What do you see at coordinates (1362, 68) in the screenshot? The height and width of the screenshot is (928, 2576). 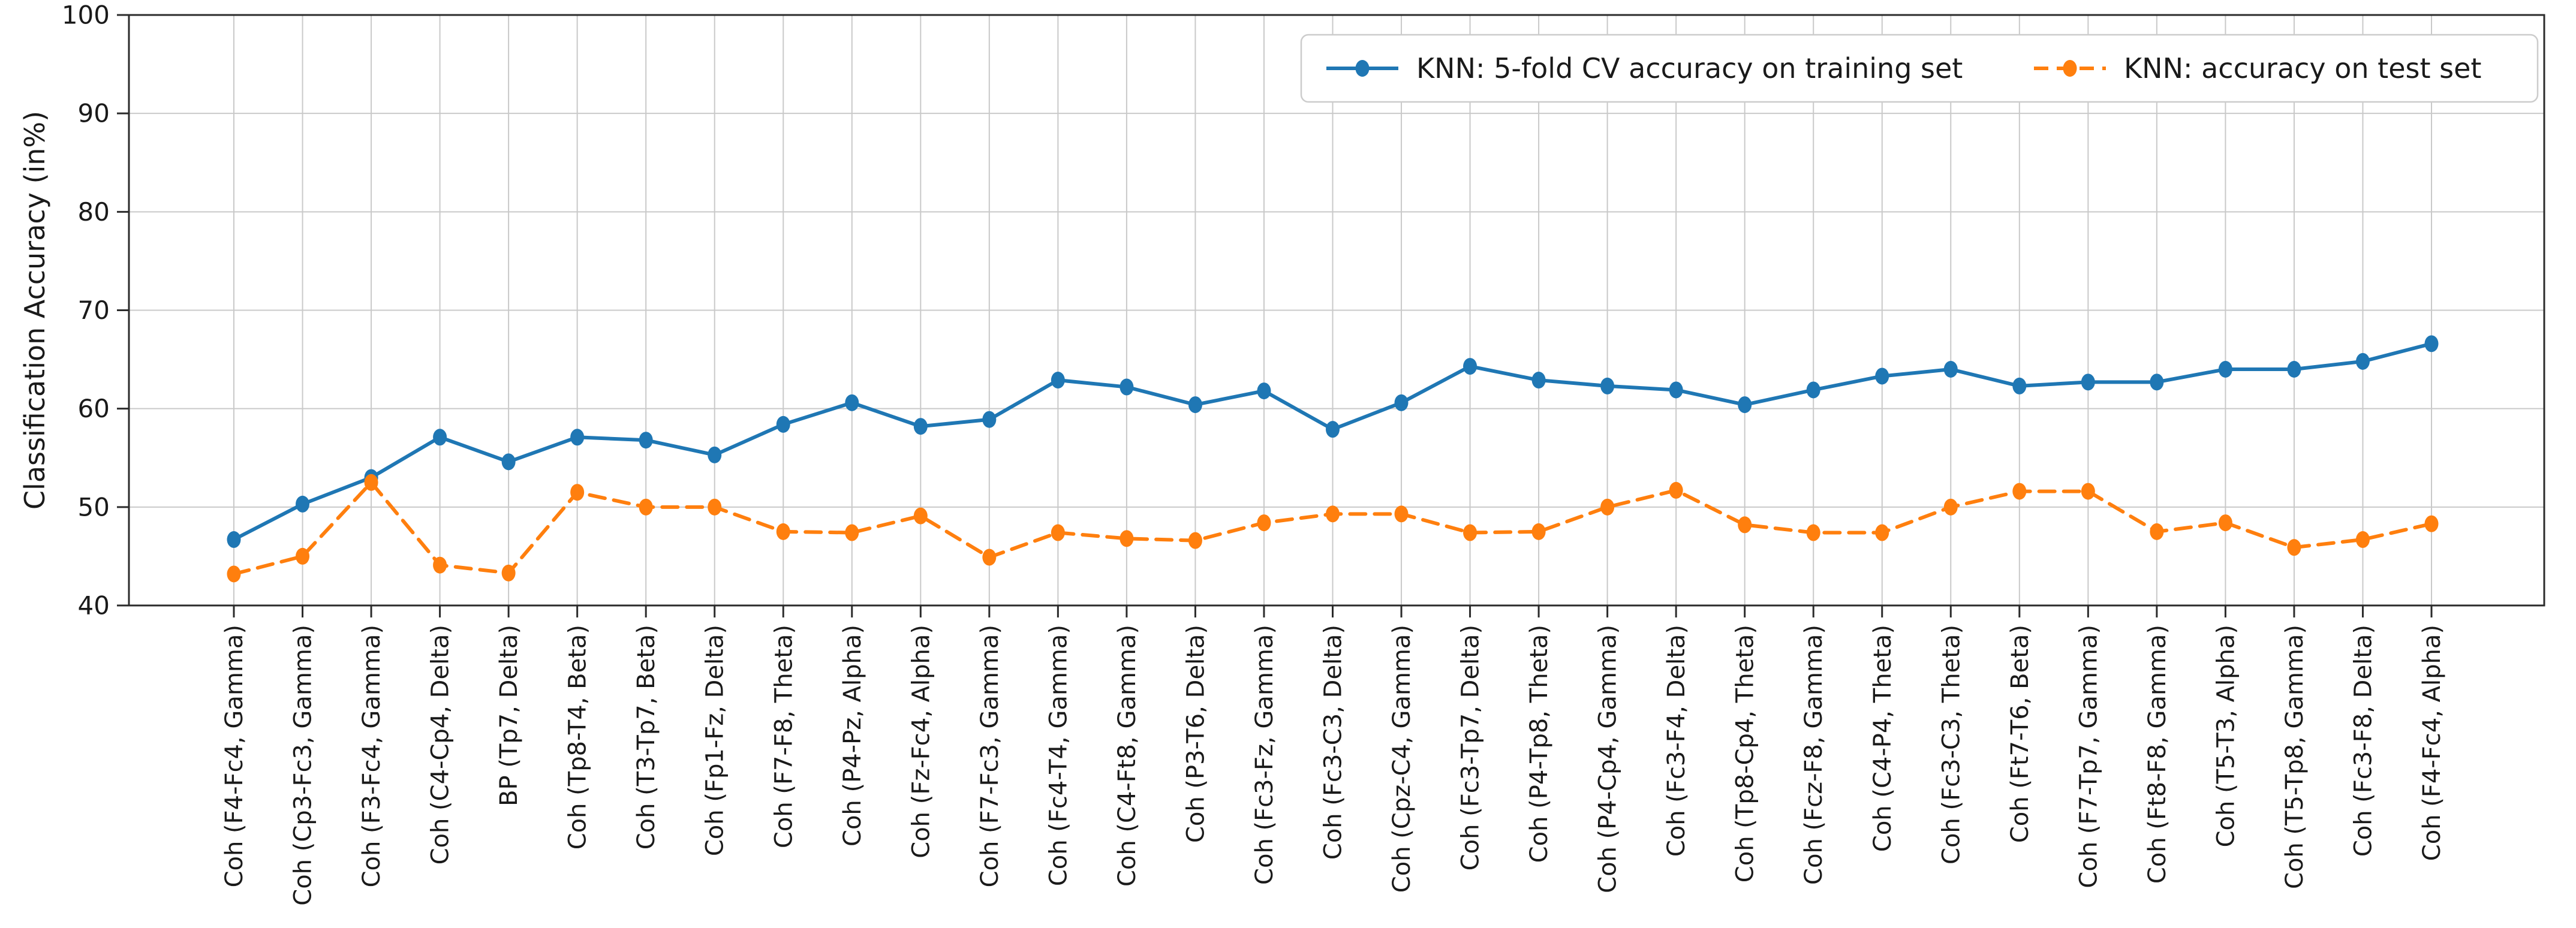 I see `legend-marker-train` at bounding box center [1362, 68].